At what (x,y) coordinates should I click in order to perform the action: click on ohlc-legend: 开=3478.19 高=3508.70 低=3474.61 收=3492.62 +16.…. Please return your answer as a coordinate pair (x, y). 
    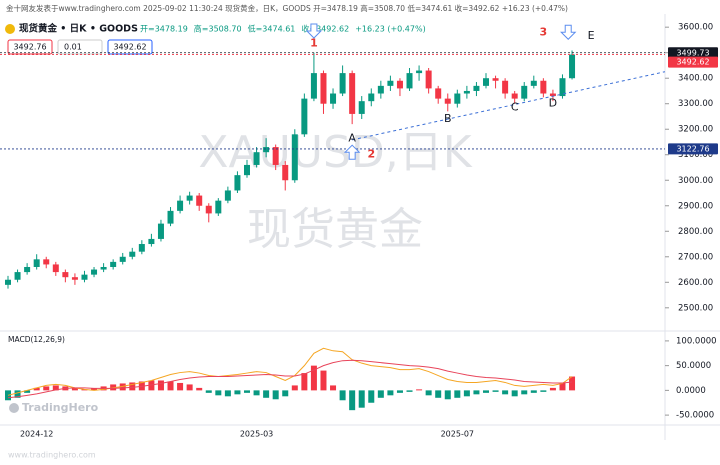
    Looking at the image, I should click on (283, 29).